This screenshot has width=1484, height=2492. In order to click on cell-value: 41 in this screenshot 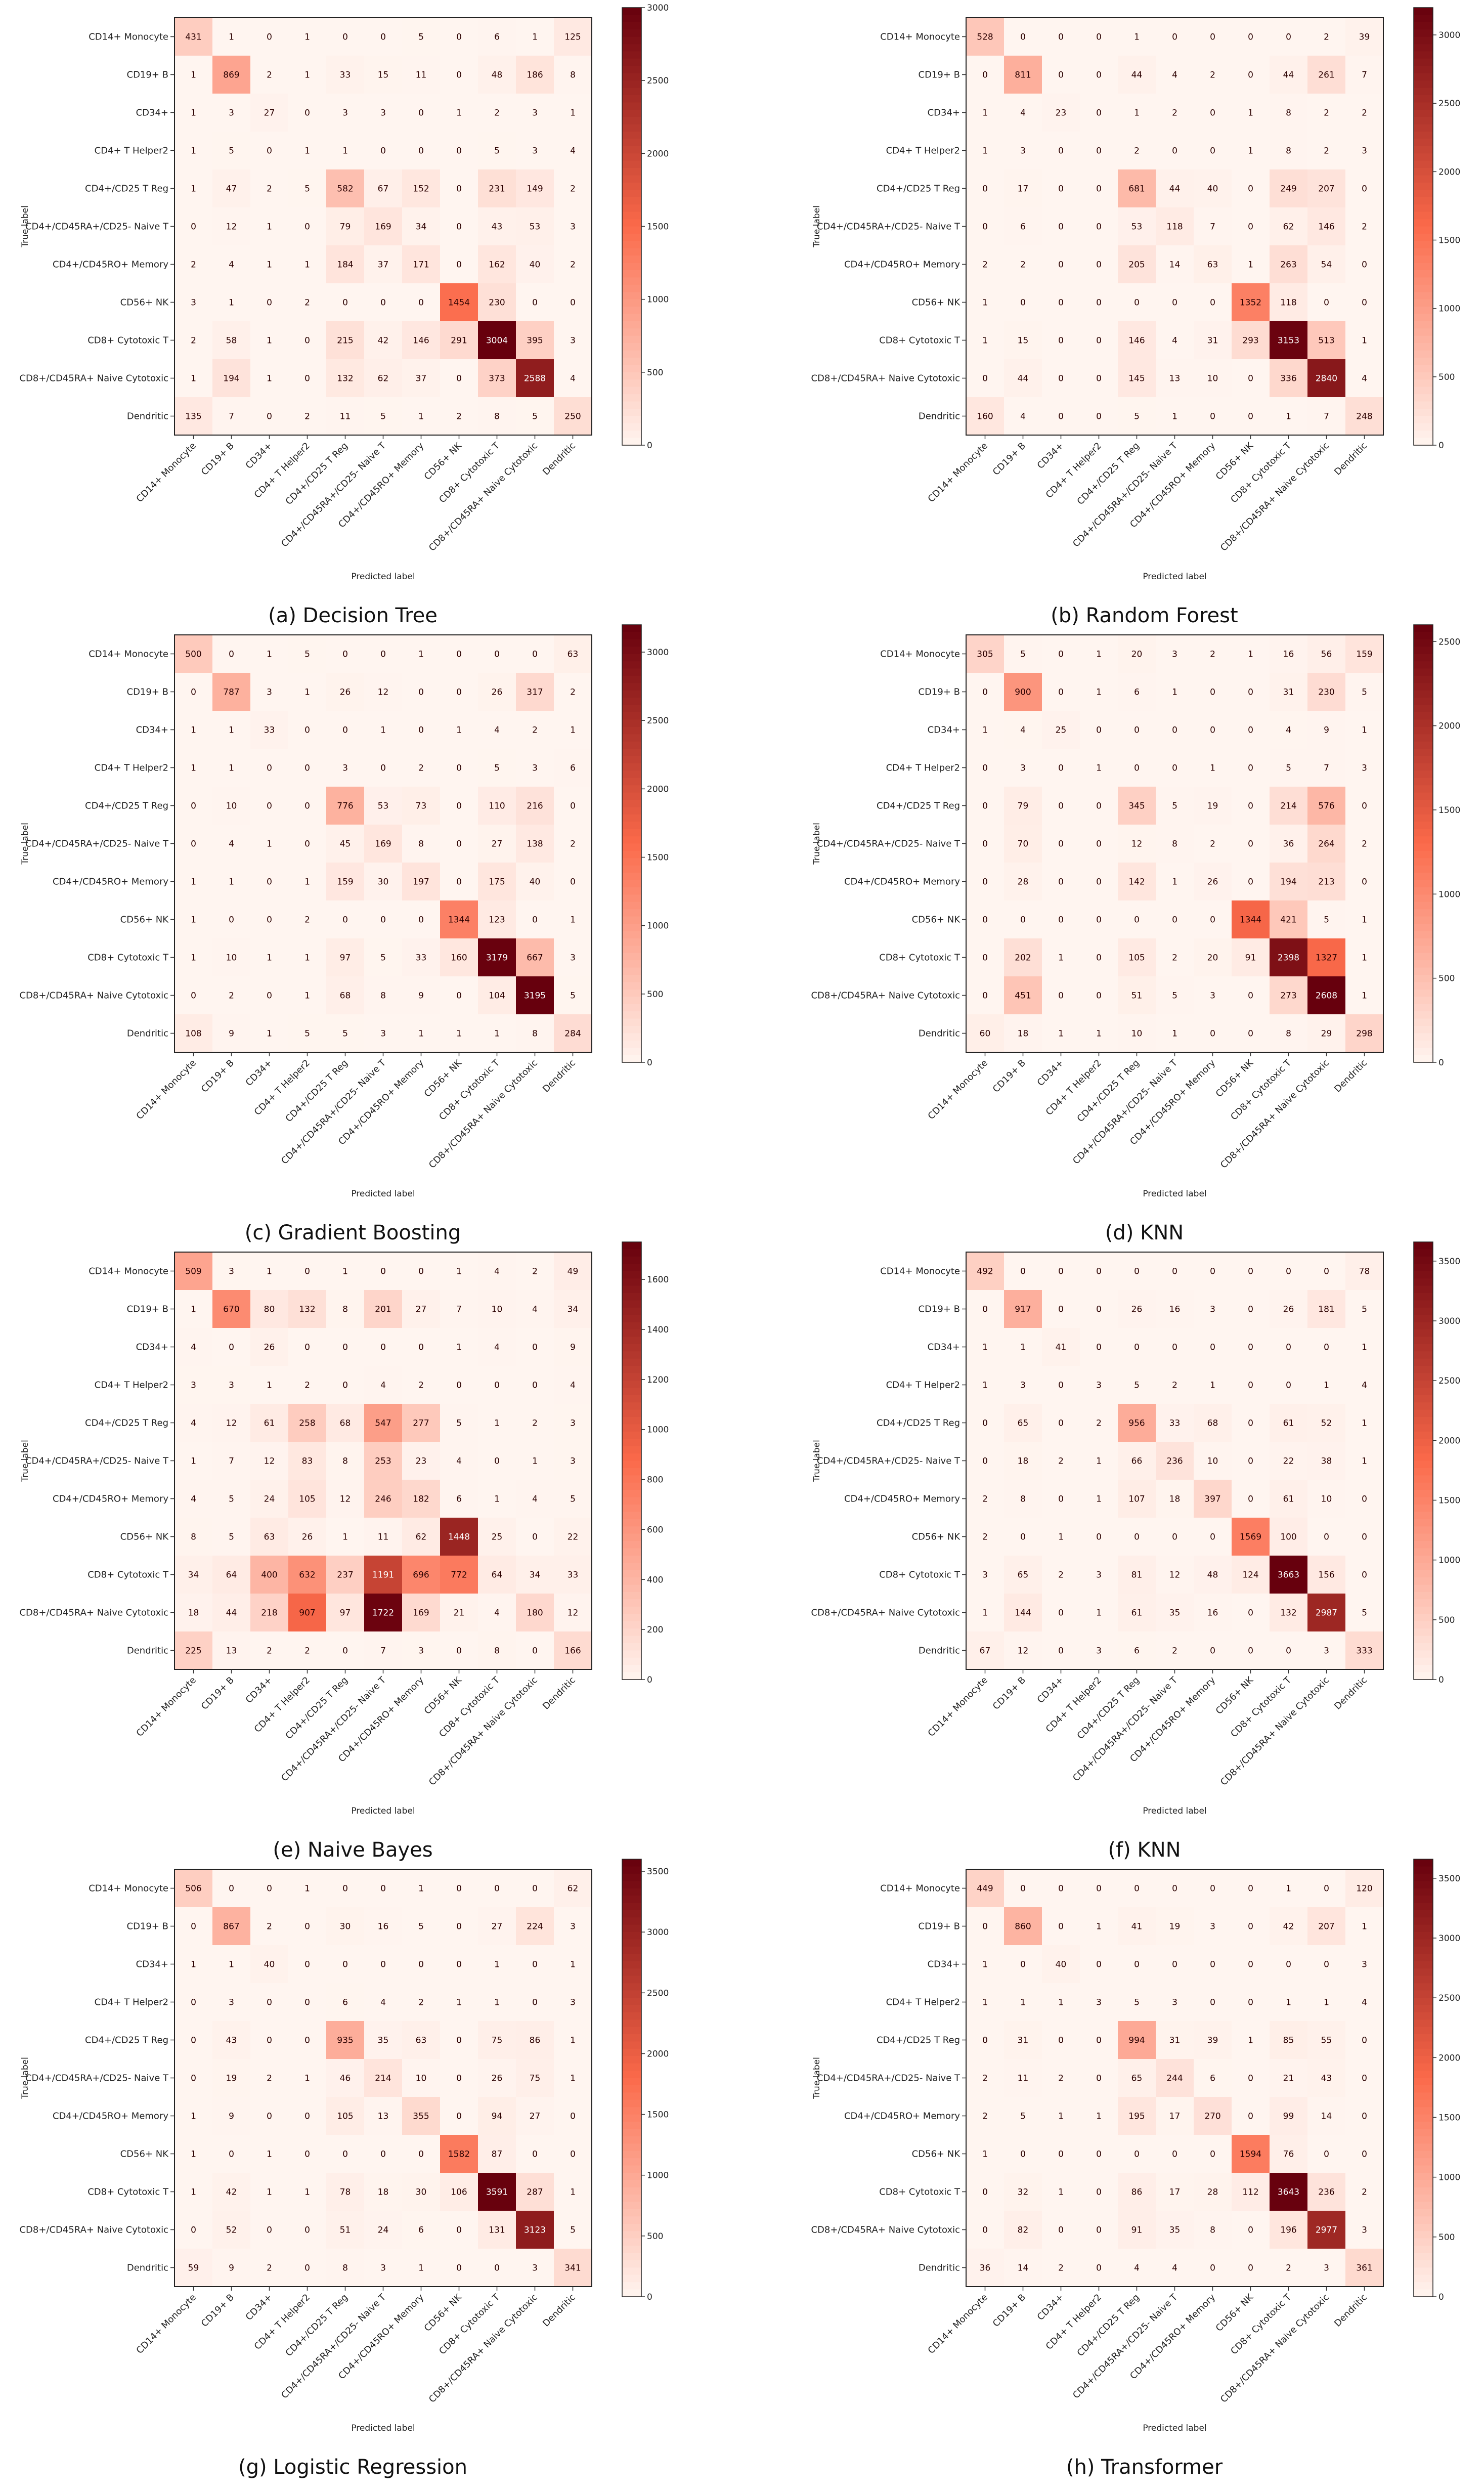, I will do `click(1137, 1927)`.